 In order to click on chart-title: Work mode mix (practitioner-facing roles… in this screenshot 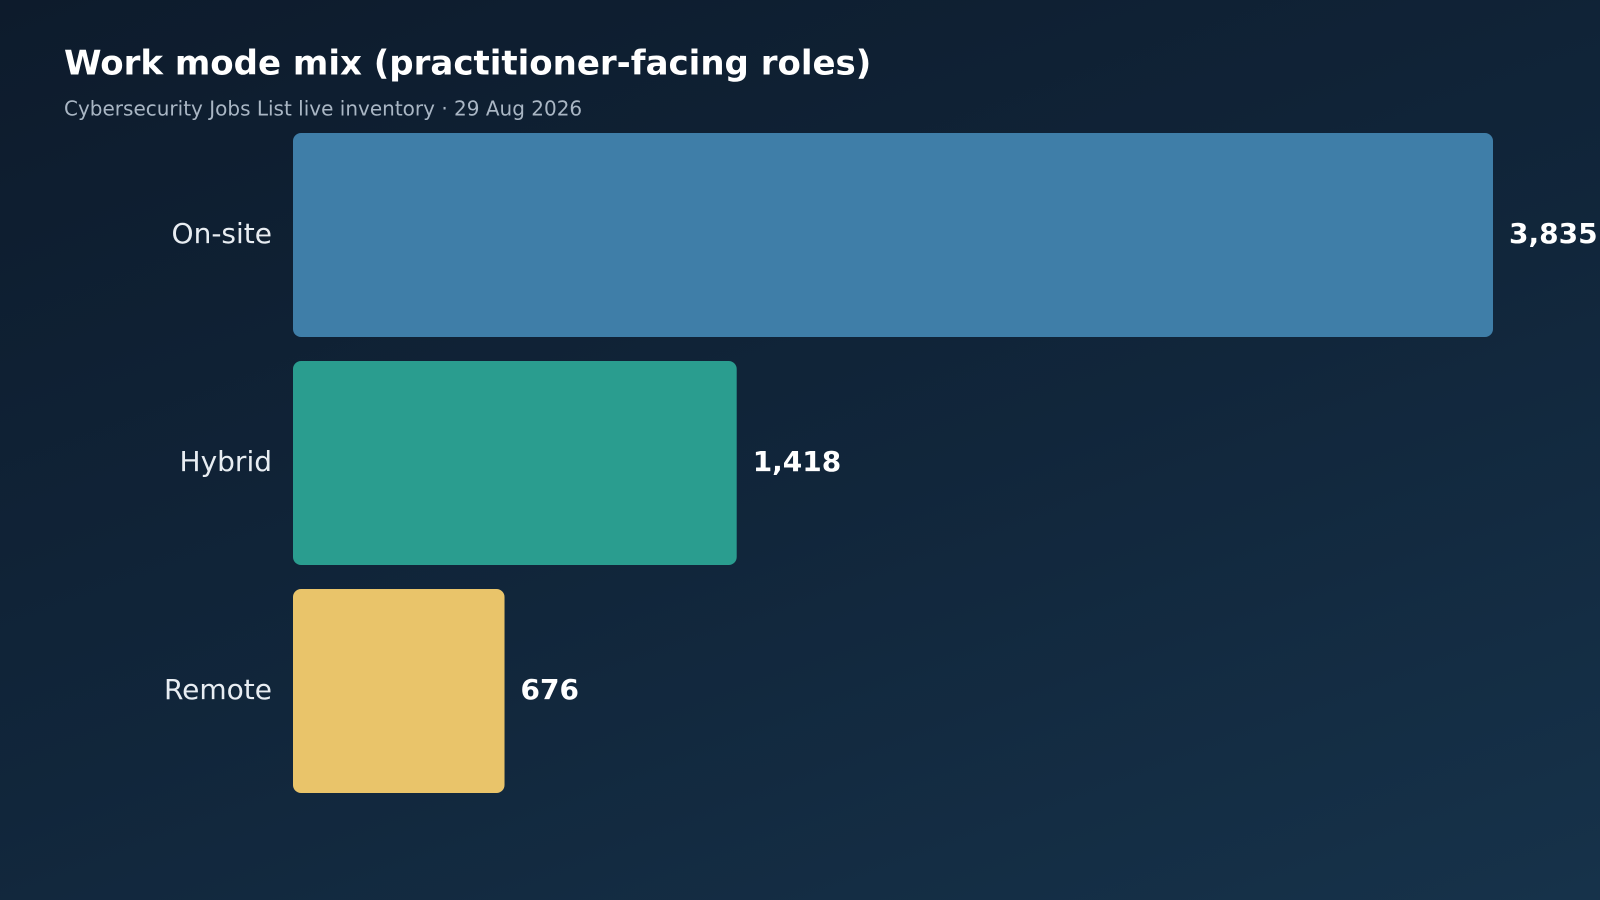, I will do `click(467, 64)`.